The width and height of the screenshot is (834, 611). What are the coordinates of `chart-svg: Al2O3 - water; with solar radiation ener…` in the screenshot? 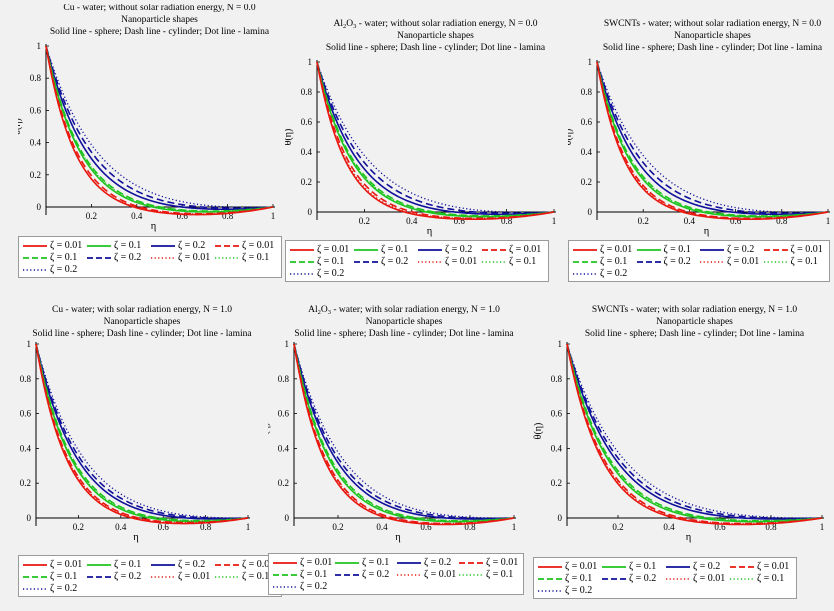 It's located at (392, 424).